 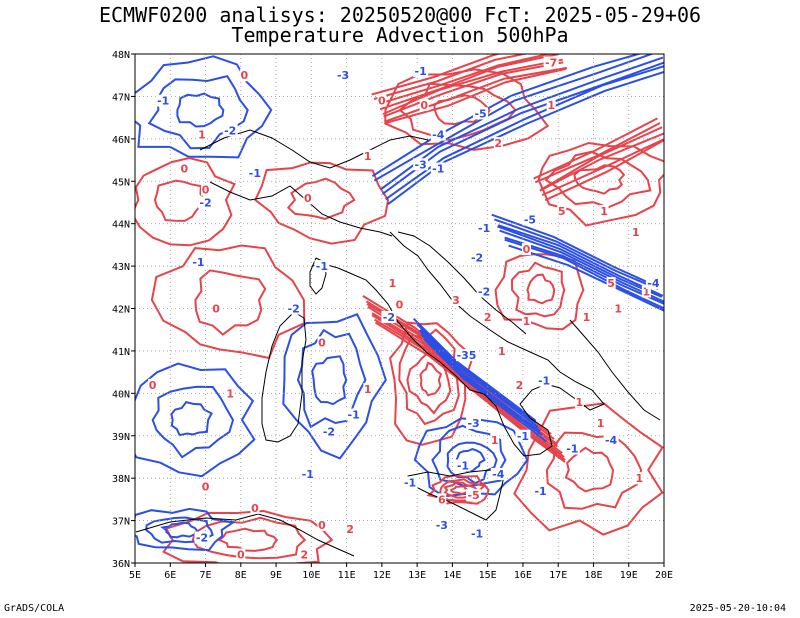 I want to click on render-timestamp: 2025-05-20-10:04, so click(x=737, y=608).